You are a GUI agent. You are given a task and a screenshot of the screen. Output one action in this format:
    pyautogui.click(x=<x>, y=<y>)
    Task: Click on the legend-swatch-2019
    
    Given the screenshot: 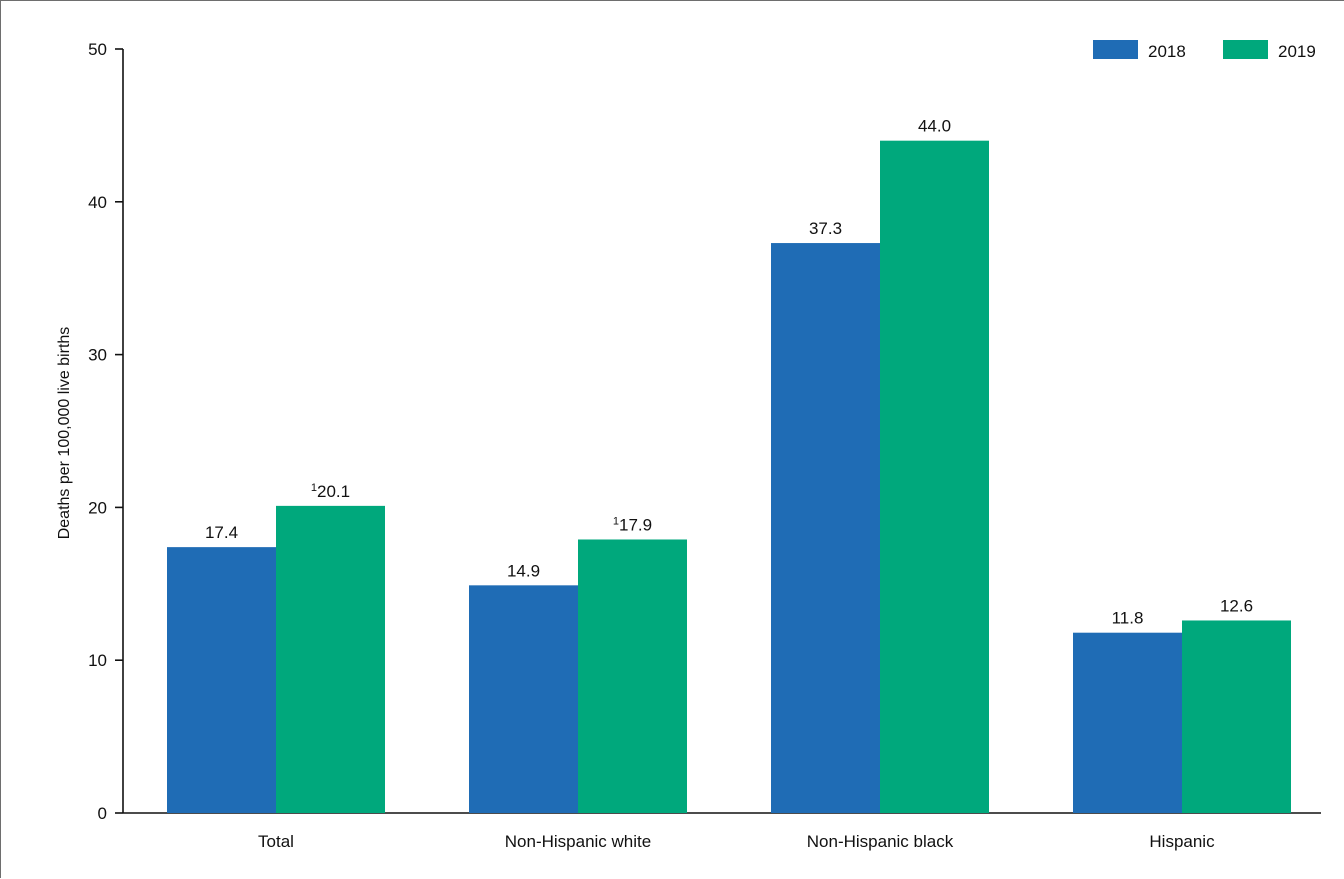 What is the action you would take?
    pyautogui.click(x=1245, y=49)
    